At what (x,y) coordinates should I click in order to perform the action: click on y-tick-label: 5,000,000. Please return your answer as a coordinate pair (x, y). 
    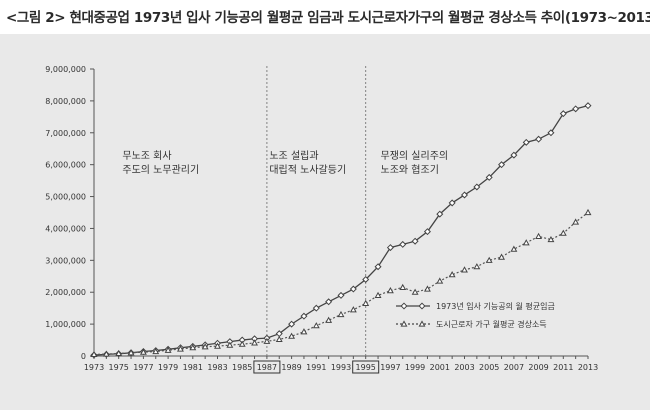
    Looking at the image, I should click on (65, 197).